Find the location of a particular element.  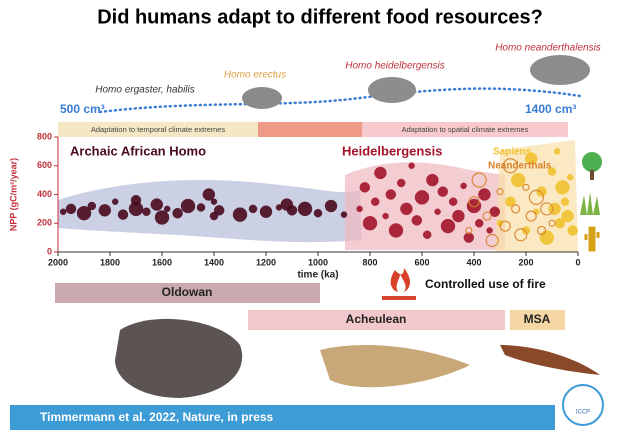

y-tick-label: 600 is located at coordinates (44, 165).